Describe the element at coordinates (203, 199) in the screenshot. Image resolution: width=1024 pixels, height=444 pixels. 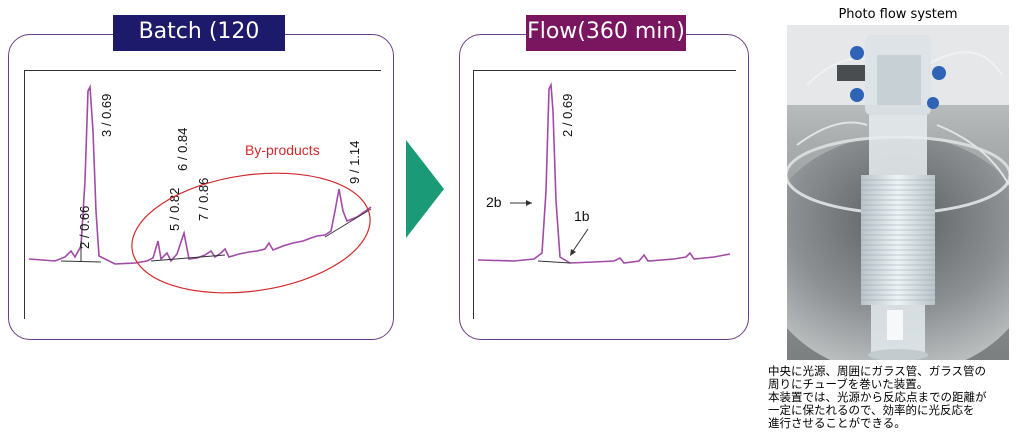
I see `batch-peak-label-7: 7 / 0.86` at that location.